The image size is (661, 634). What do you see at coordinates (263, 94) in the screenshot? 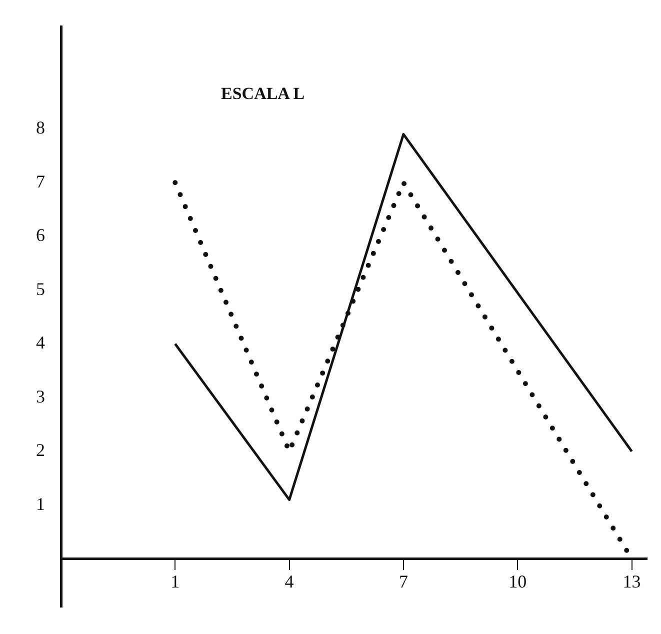
I see `text: ESCALA L` at bounding box center [263, 94].